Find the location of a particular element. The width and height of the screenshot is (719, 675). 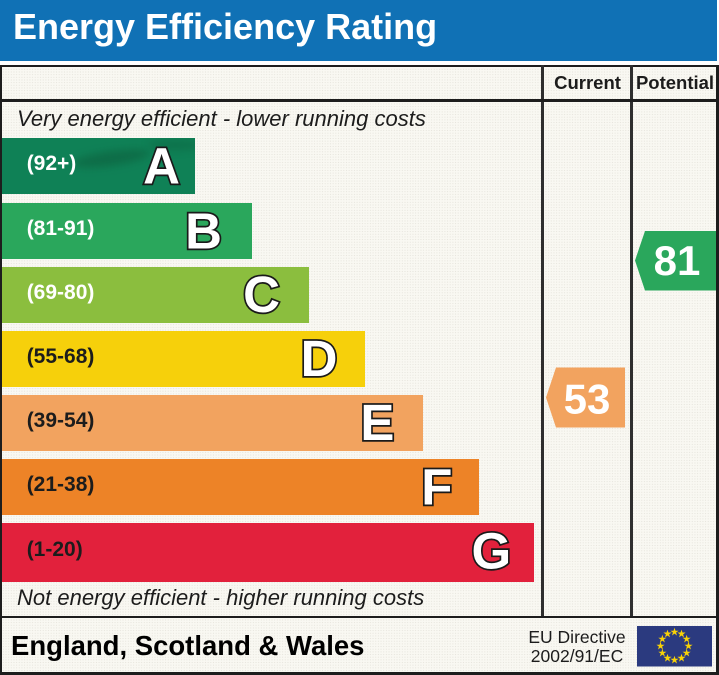

svg-text: E is located at coordinates (377, 422).